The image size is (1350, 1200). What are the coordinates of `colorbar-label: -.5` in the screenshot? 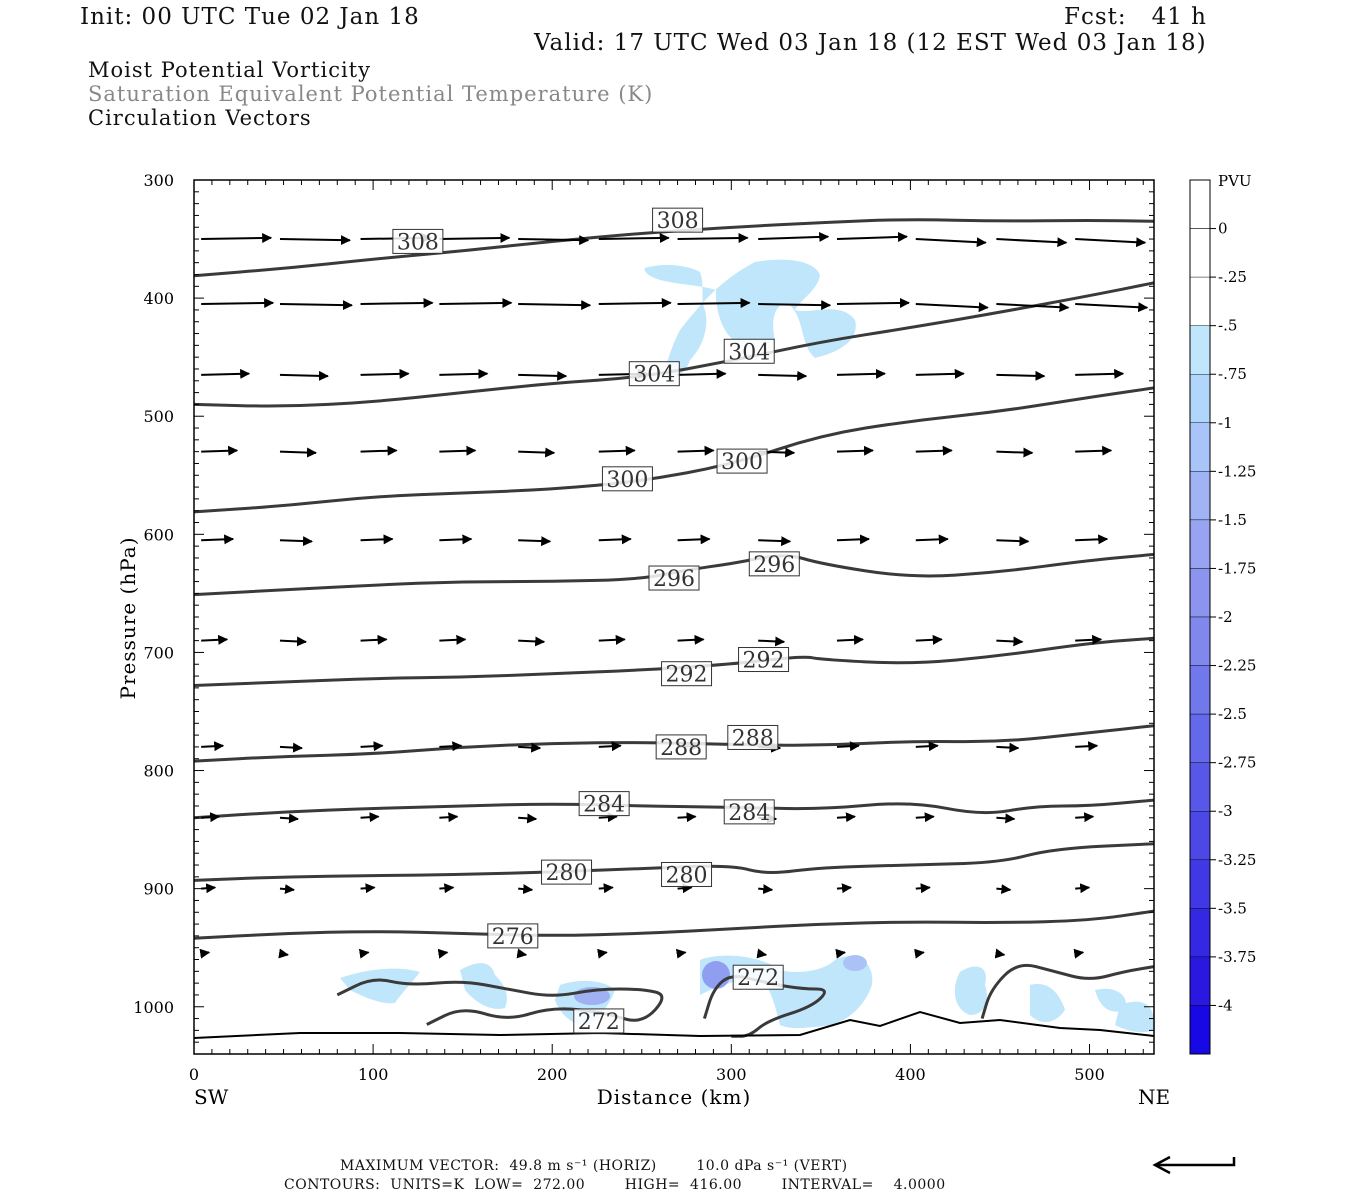 It's located at (1227, 326).